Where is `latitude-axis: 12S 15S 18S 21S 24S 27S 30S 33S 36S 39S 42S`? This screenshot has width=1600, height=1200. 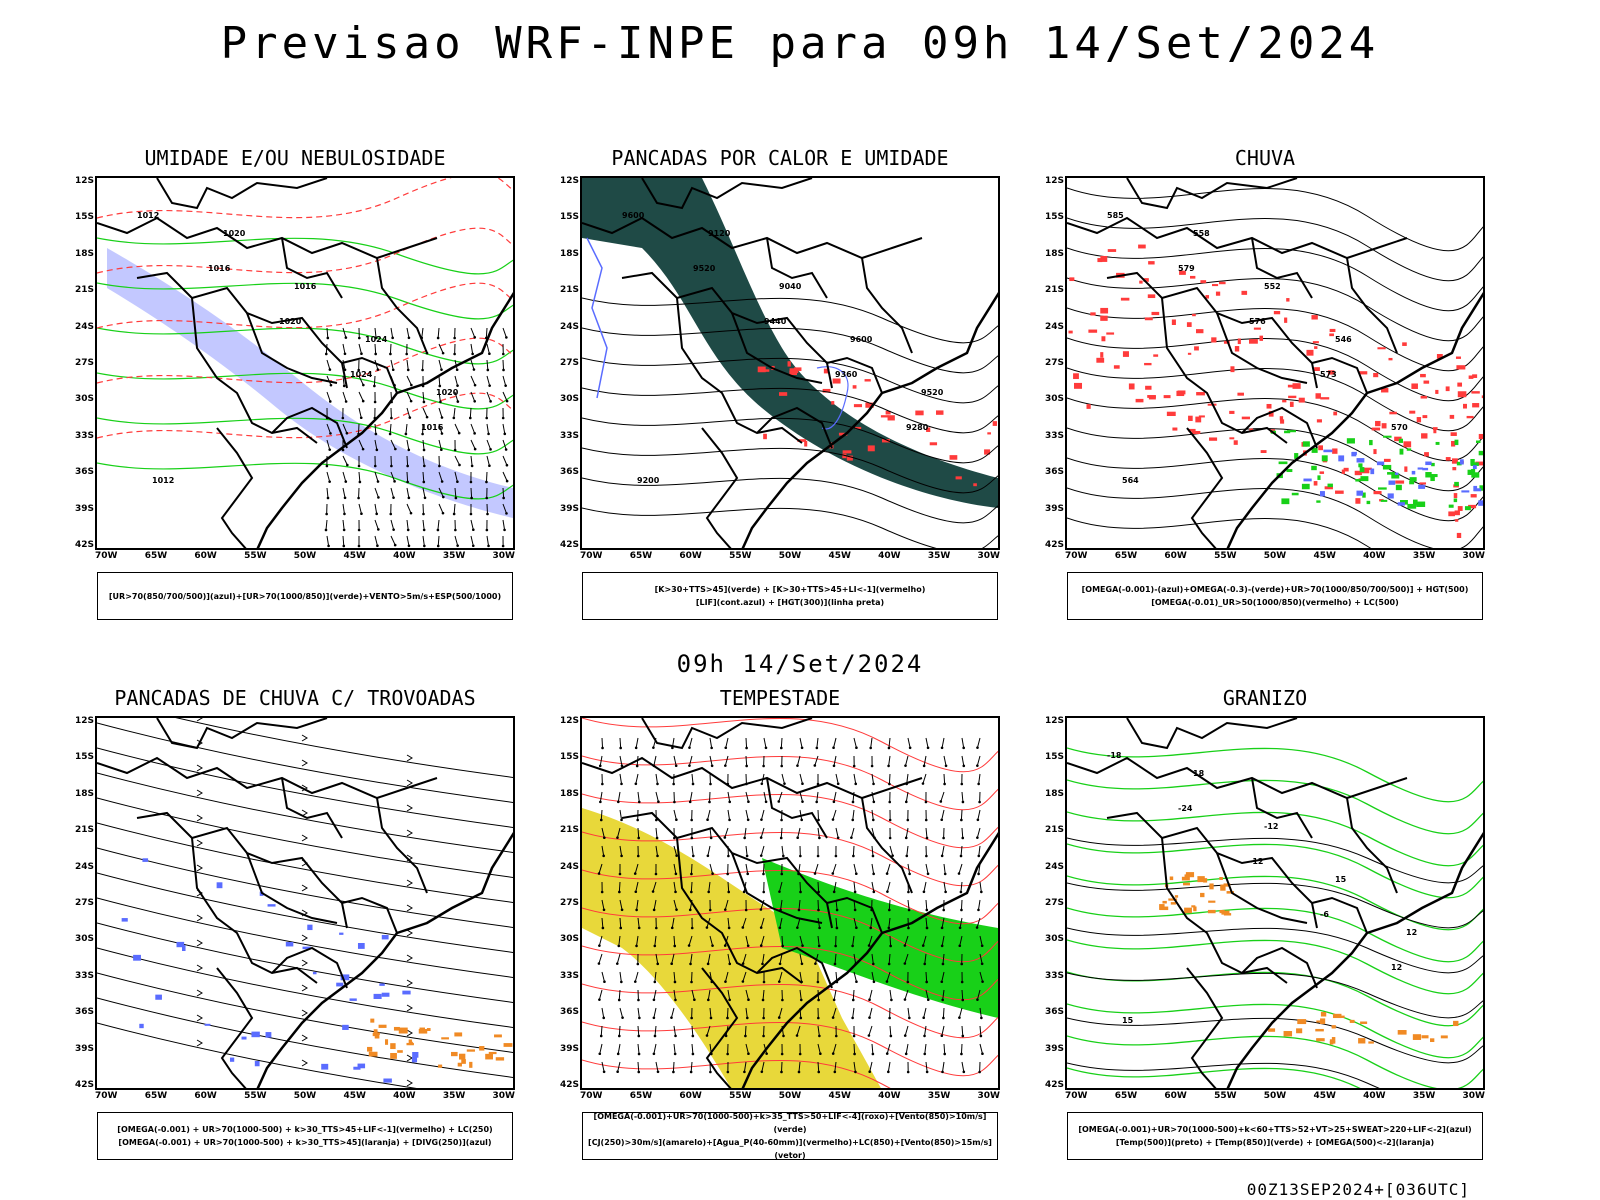
latitude-axis: 12S 15S 18S 21S 24S 27S 30S 33S 36S 39S 42S is located at coordinates (570, 903).